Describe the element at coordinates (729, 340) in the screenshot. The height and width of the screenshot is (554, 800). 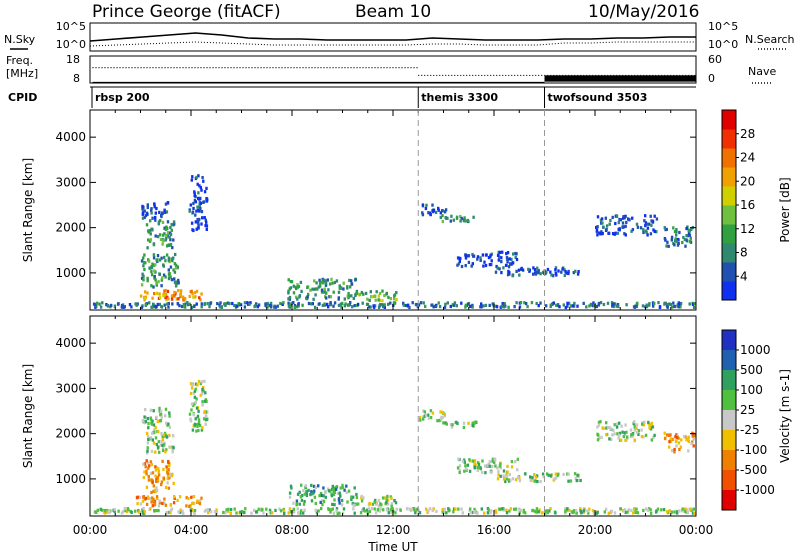
I see `velocity-colorbar-swatch` at that location.